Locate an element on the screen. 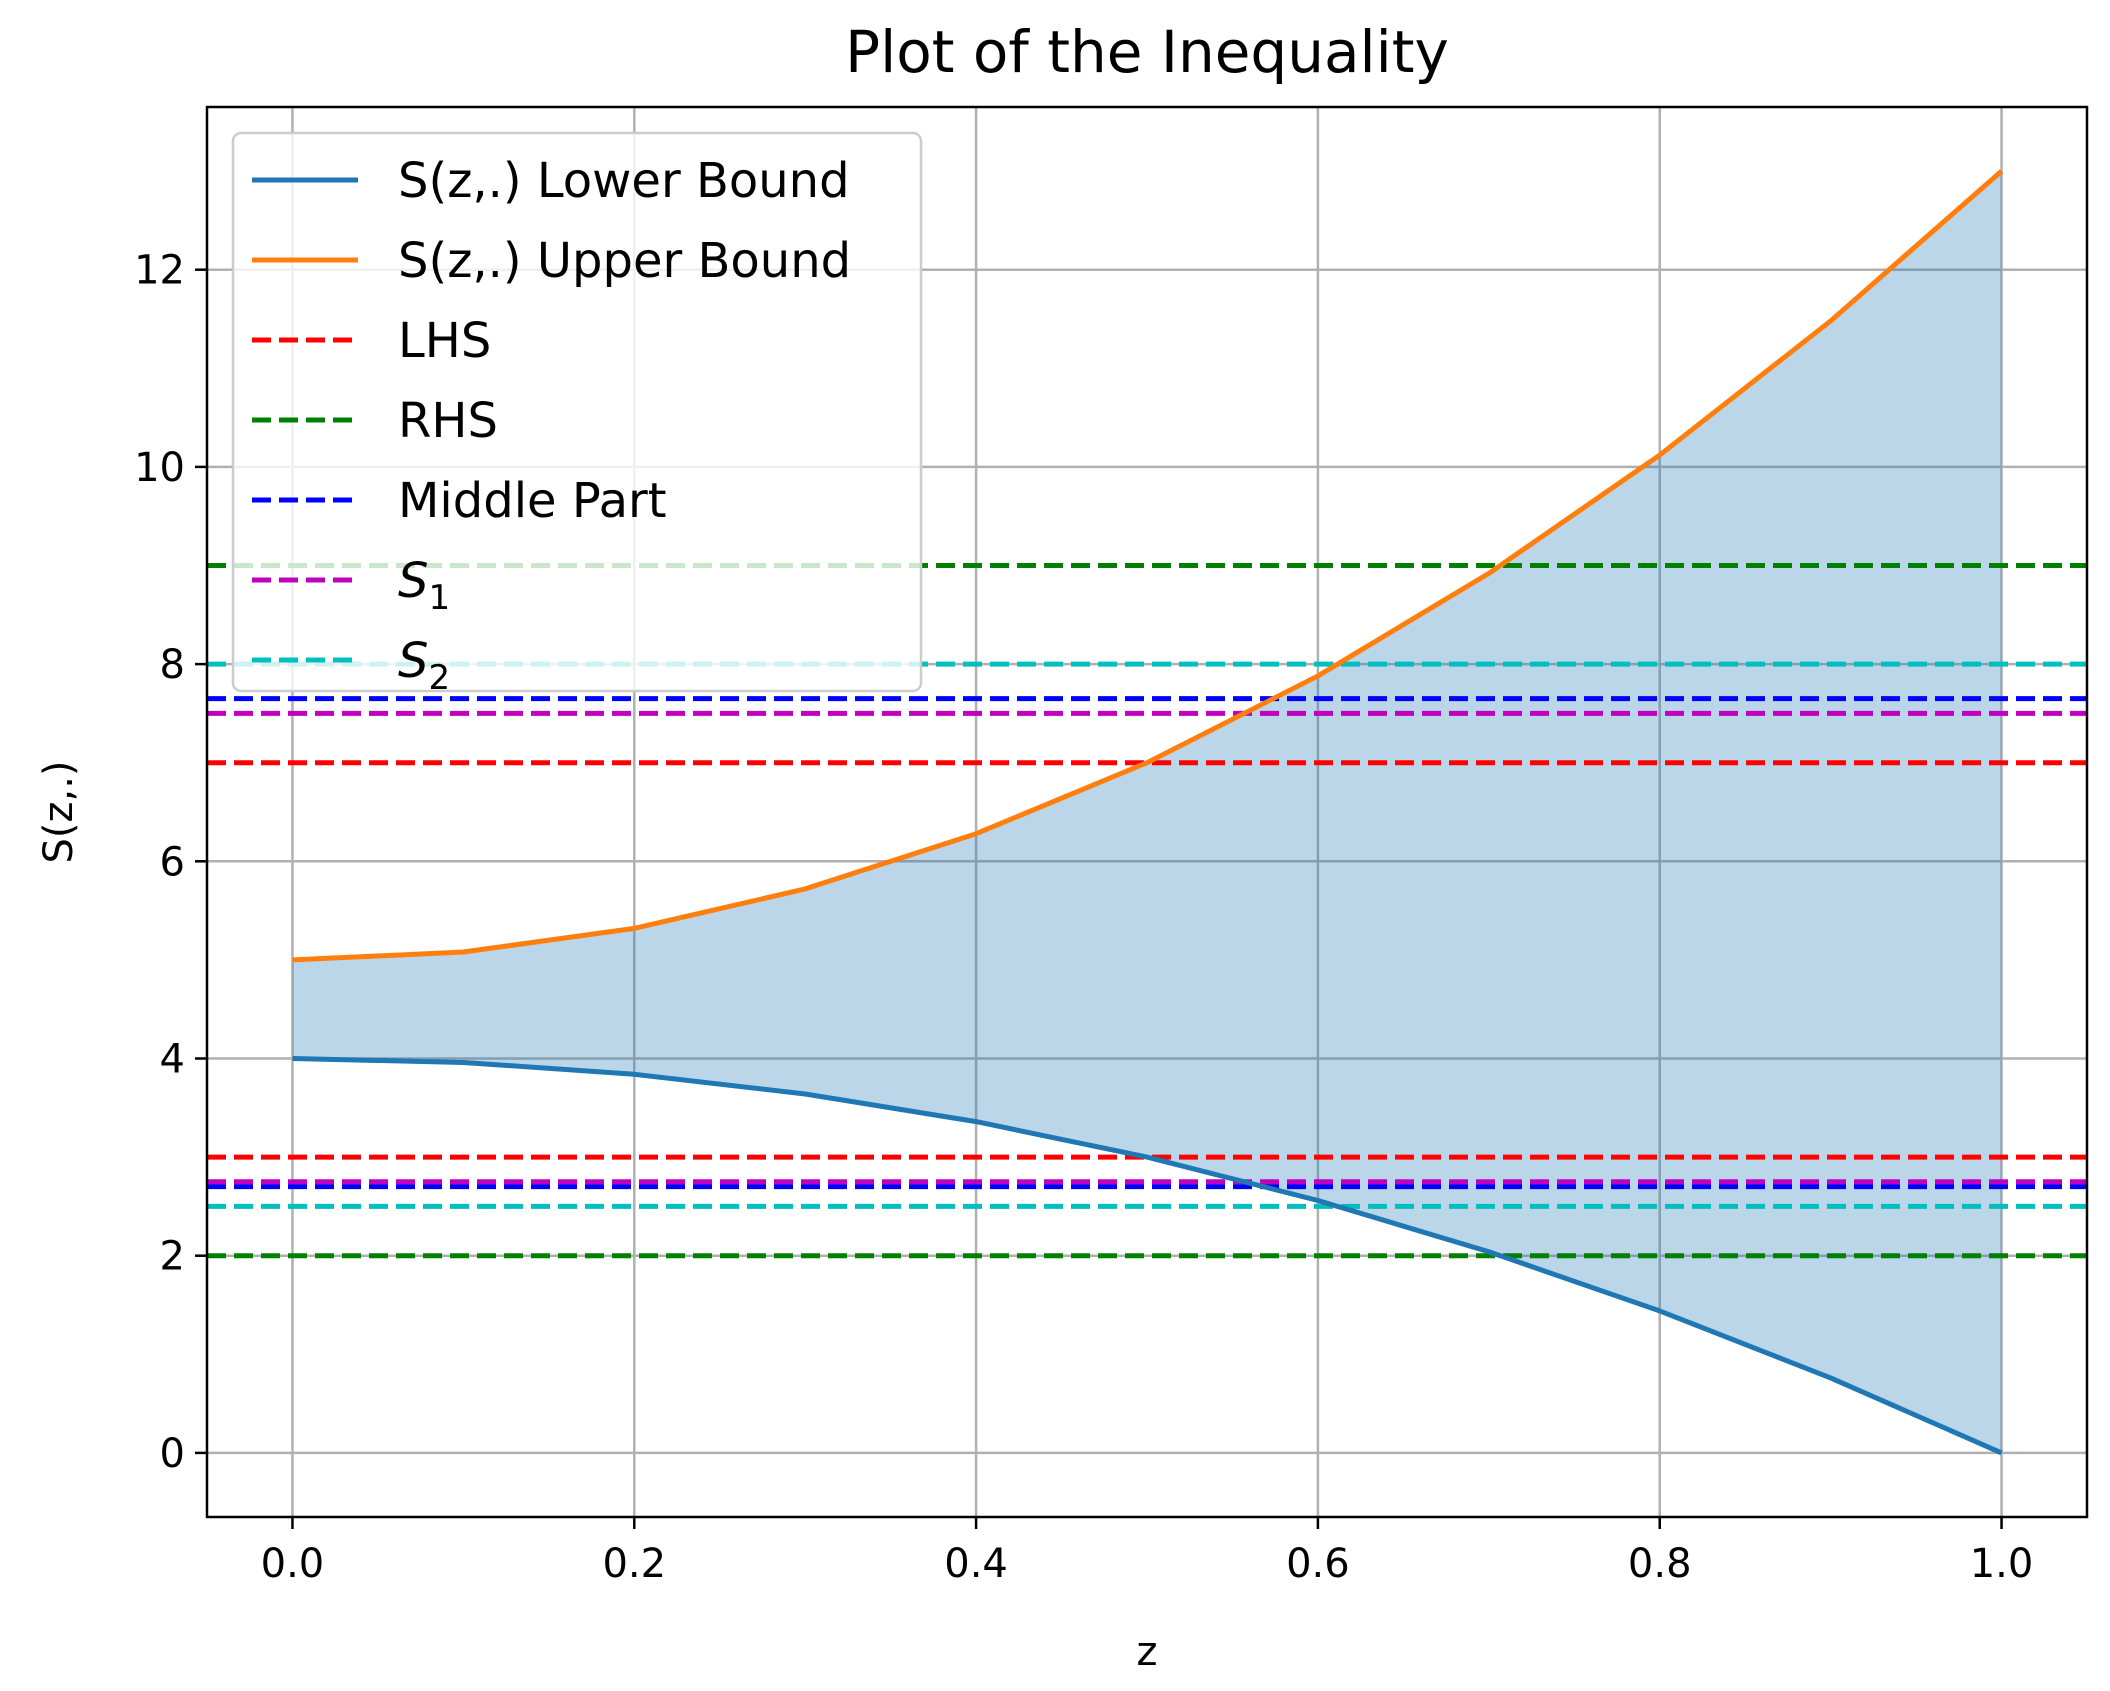  legend-label: S(z,.) Lower Bound is located at coordinates (624, 181).